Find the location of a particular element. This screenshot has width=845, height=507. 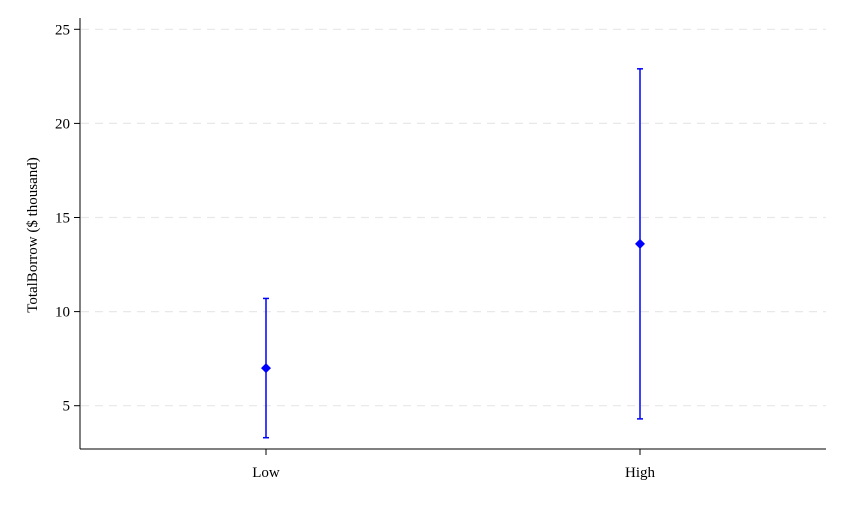

y-axis-ticks: 5 10 15 20 25 is located at coordinates (67, 218).